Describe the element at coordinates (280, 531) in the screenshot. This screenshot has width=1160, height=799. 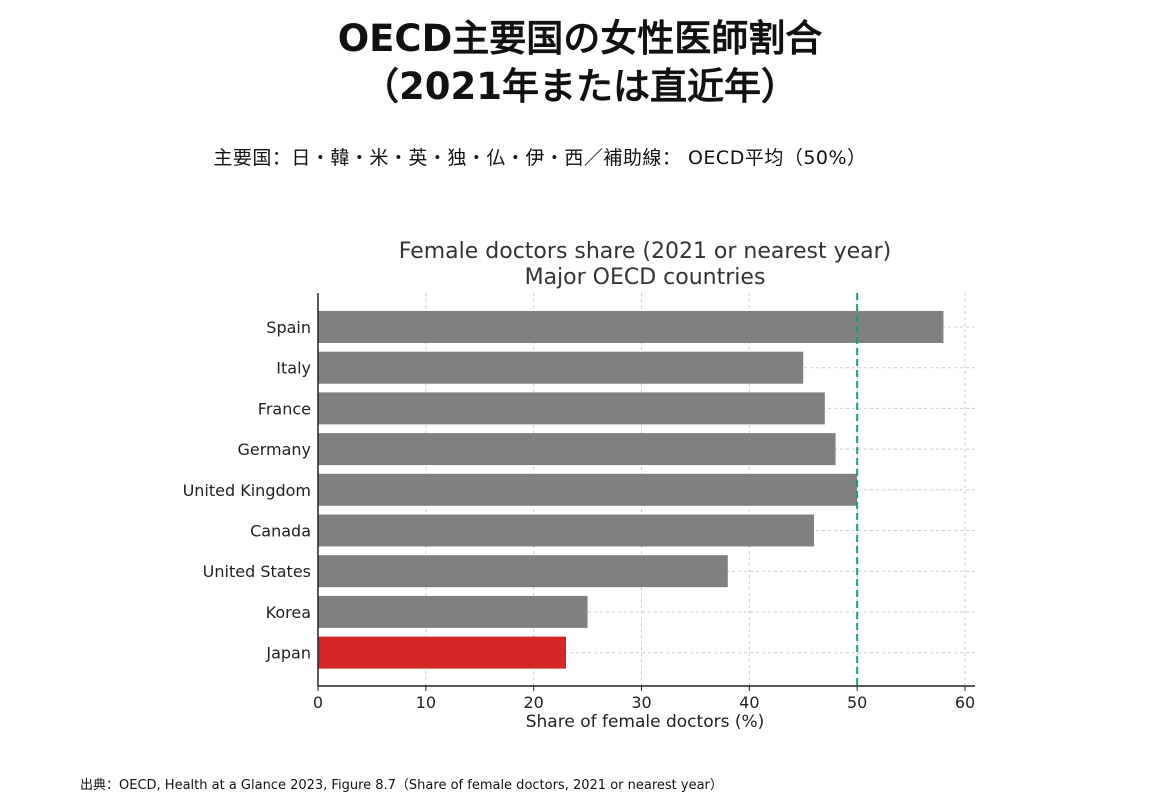
I see `y-tick-label-canada: Canada` at that location.